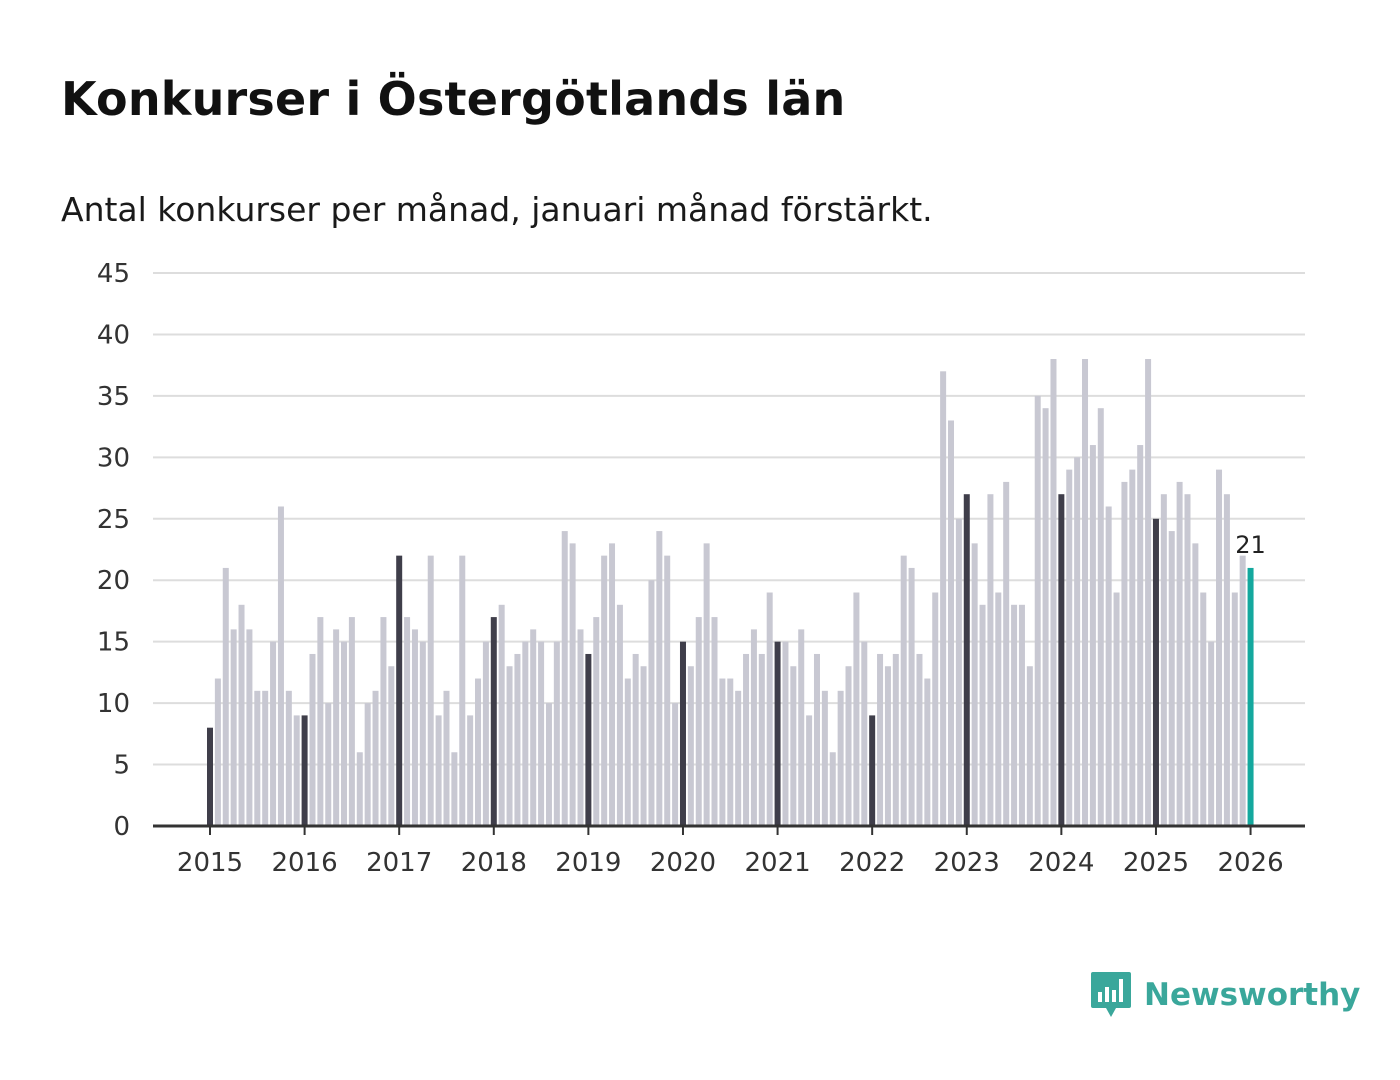  Describe the element at coordinates (967, 863) in the screenshot. I see `x-tick-label-2023: 2023` at that location.